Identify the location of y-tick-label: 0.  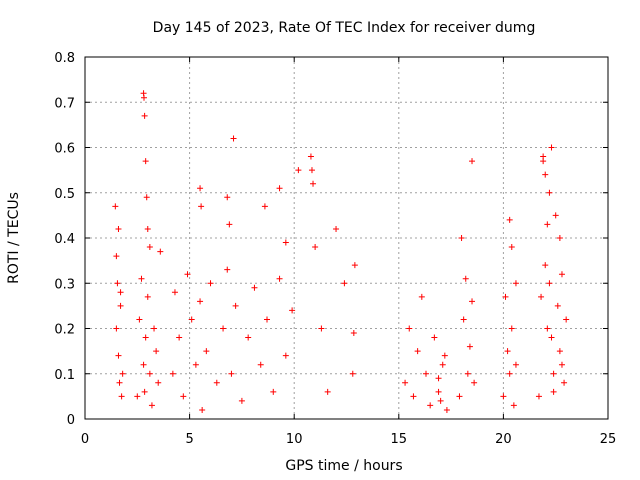
(71, 420).